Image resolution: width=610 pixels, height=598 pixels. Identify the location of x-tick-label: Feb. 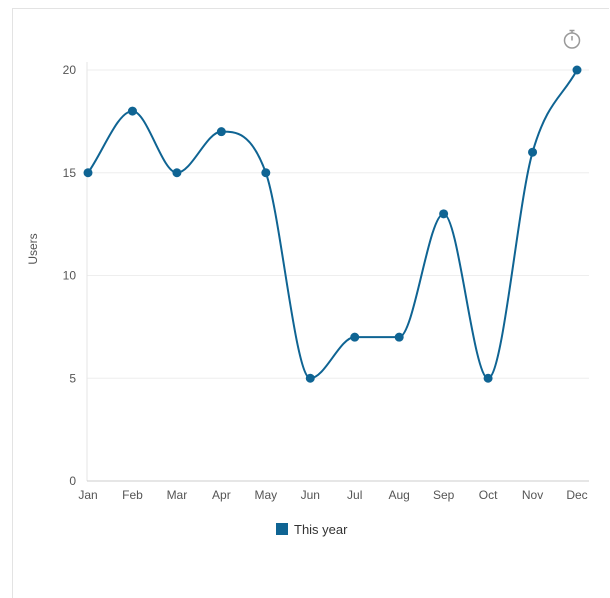
(132, 495).